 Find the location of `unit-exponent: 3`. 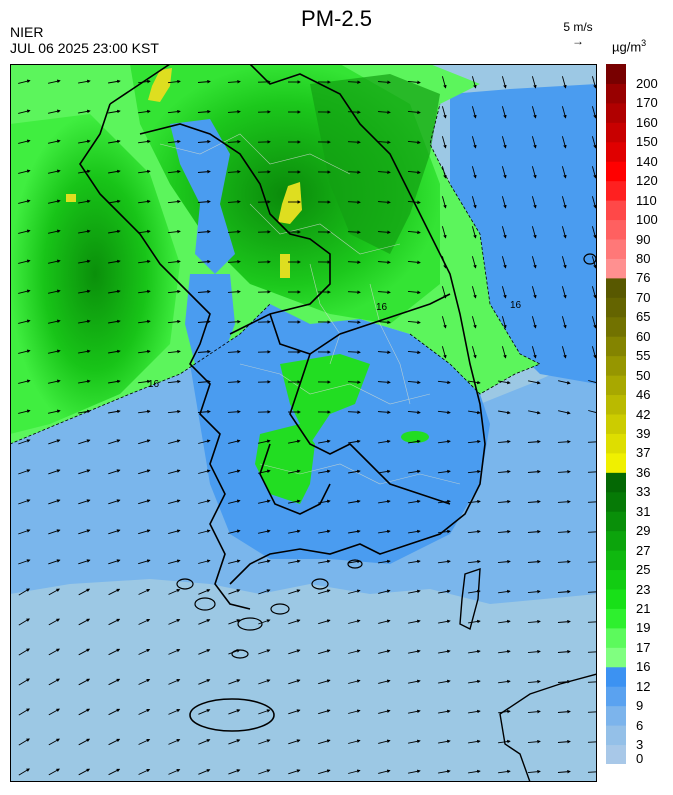

unit-exponent: 3 is located at coordinates (644, 43).